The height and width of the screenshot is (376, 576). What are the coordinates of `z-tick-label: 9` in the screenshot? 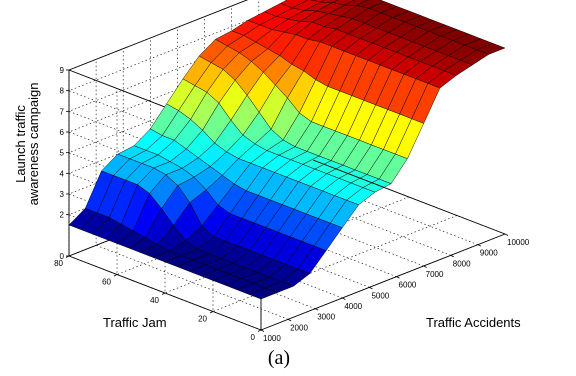 It's located at (62, 70).